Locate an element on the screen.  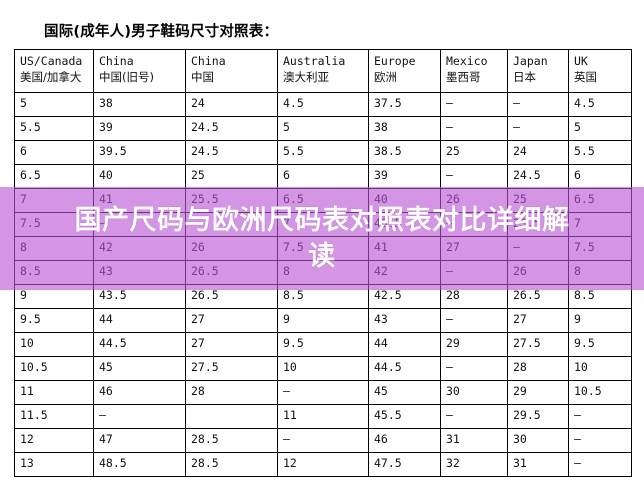
table-cell: 7 is located at coordinates (323, 224).